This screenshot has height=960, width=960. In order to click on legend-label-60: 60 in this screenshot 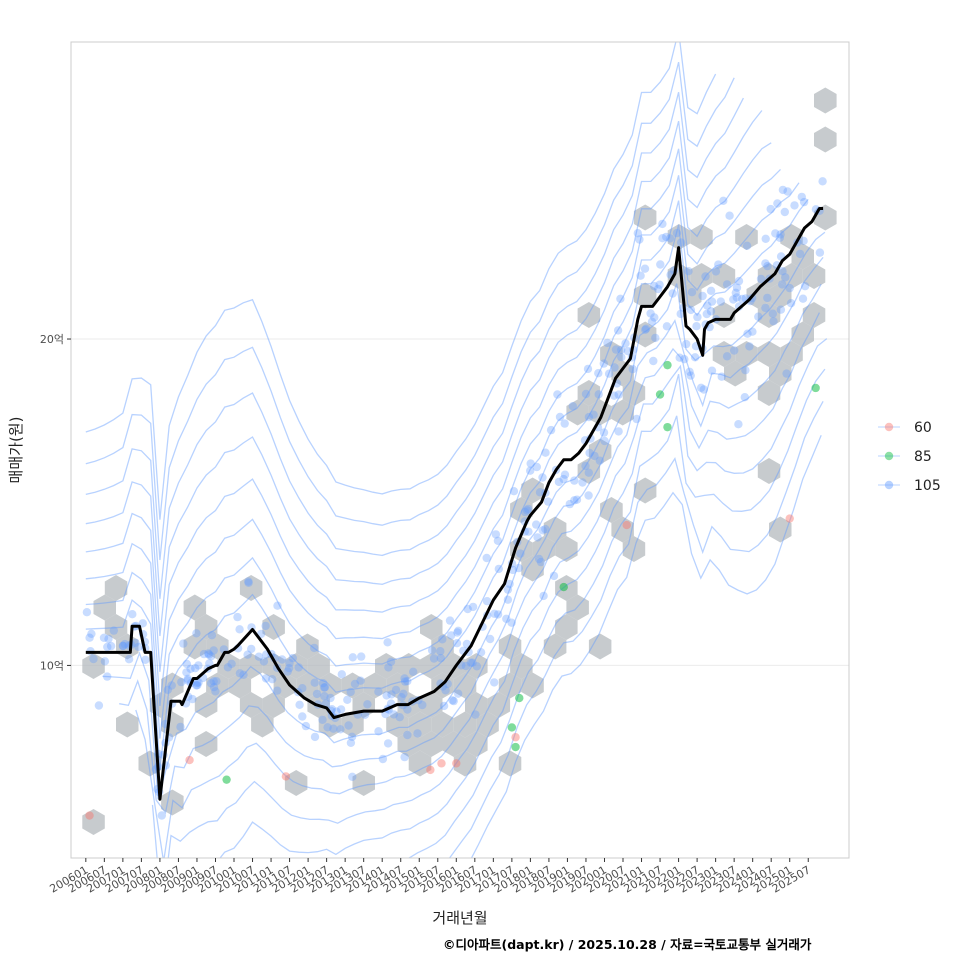, I will do `click(923, 428)`.